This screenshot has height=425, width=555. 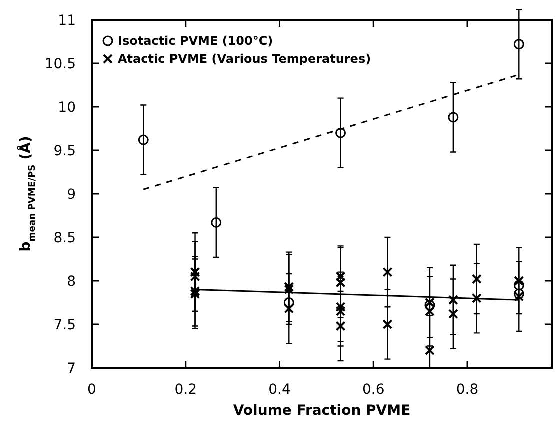 I want to click on x-tick-label: 0.2, so click(x=186, y=390).